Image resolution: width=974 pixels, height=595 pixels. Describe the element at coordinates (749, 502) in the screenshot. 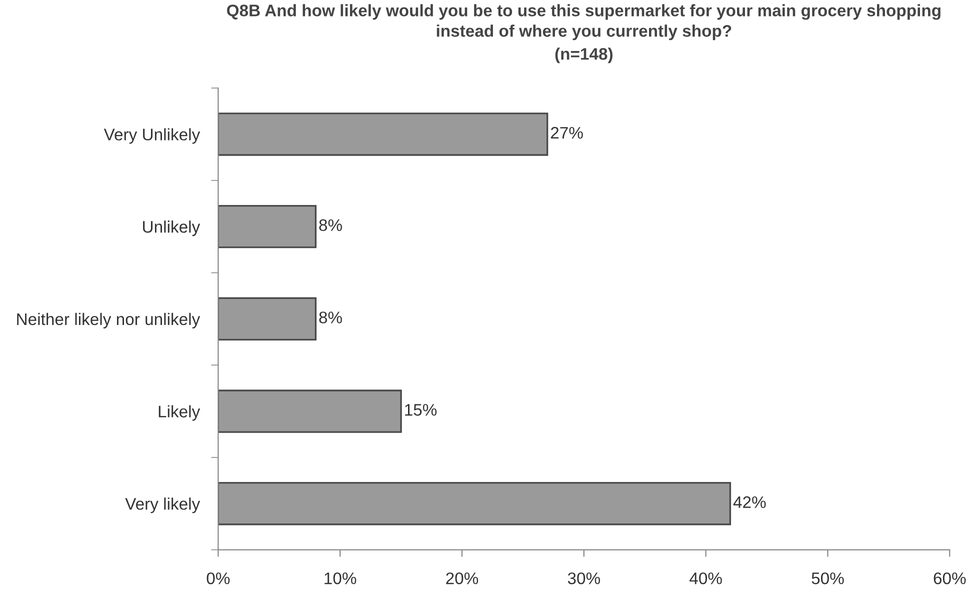

I see `data-label: 42%` at that location.